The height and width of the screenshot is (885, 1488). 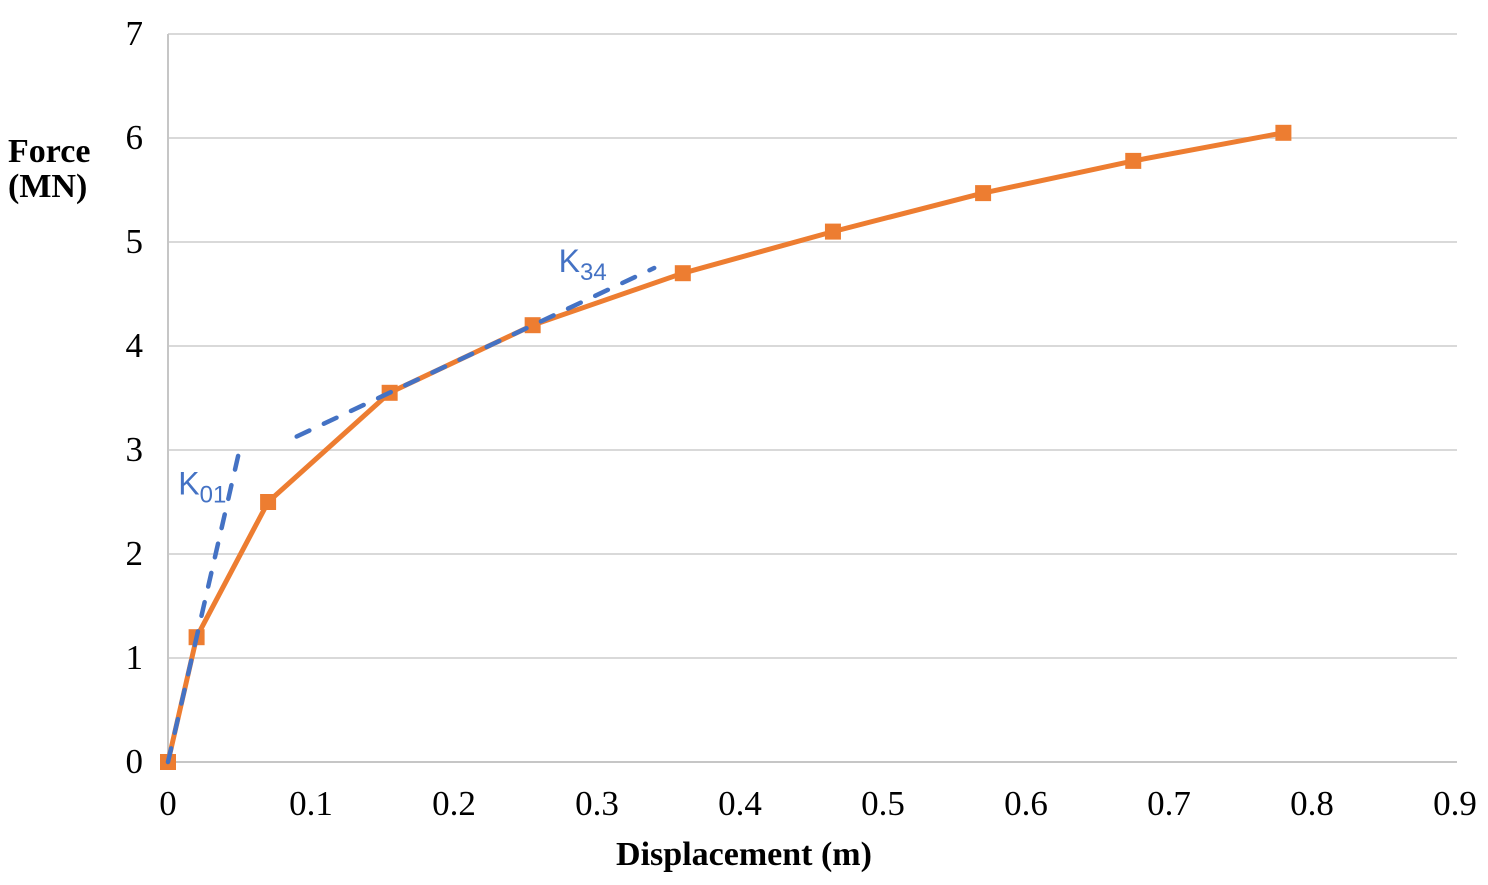 I want to click on x-tick-label: 0.4, so click(x=740, y=803).